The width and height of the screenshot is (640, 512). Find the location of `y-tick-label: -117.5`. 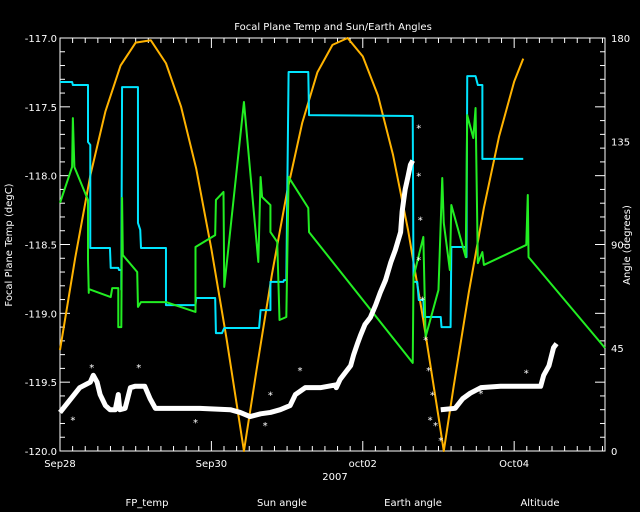

y-tick-label: -117.5 is located at coordinates (41, 108).